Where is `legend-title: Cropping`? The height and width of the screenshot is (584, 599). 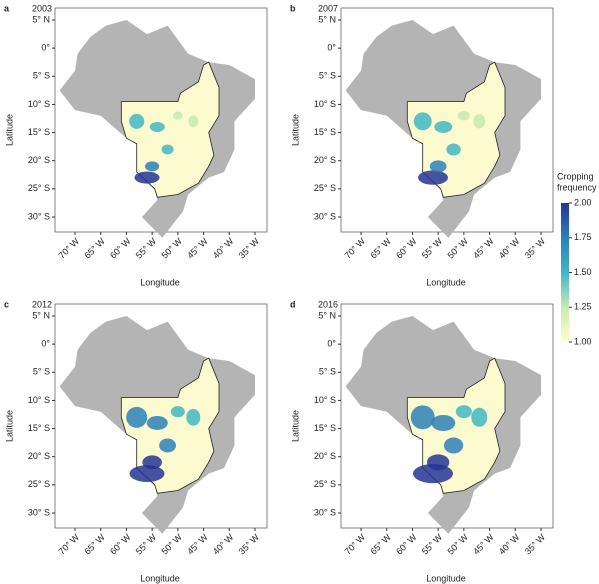 legend-title: Cropping is located at coordinates (575, 176).